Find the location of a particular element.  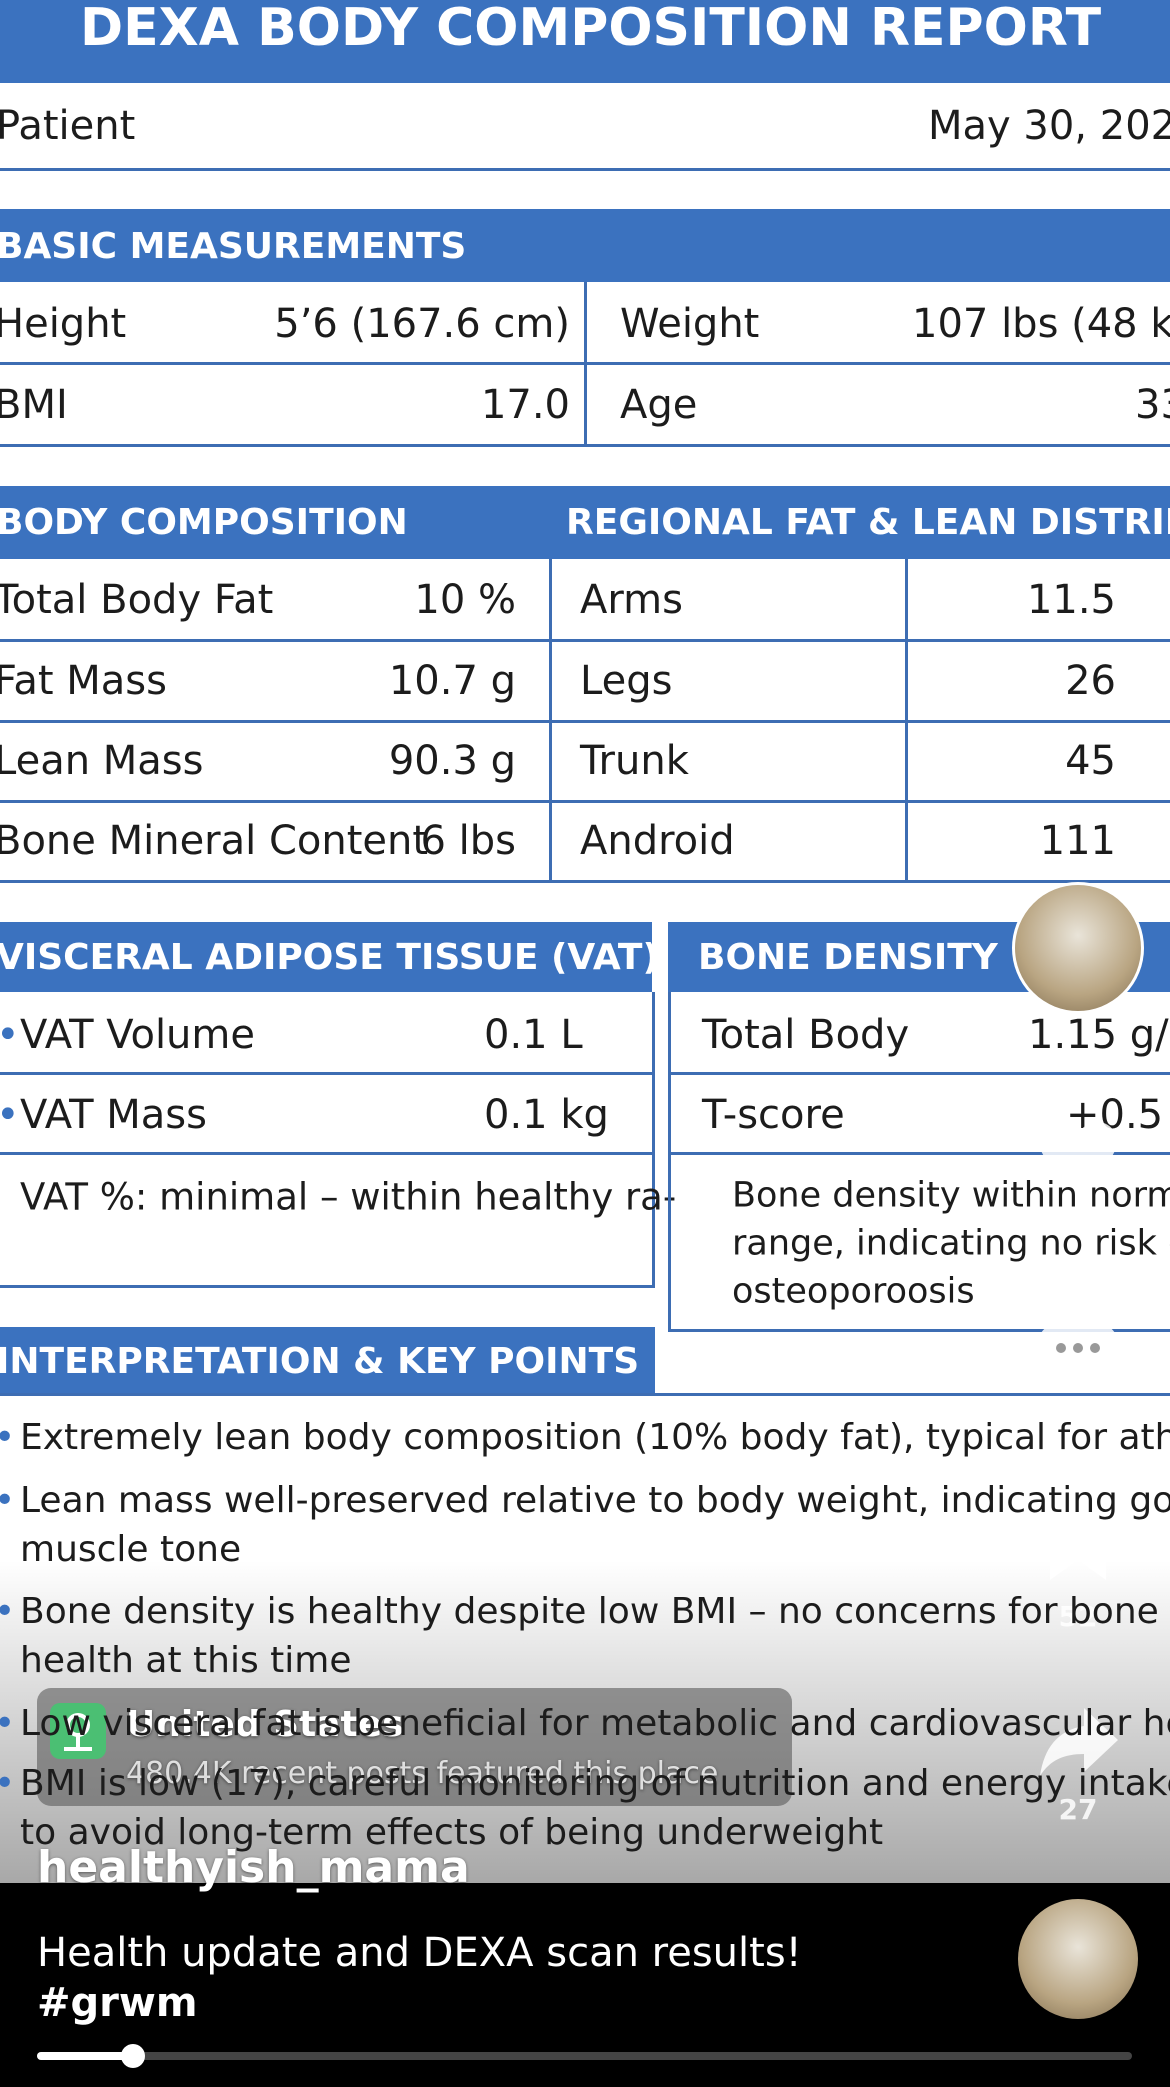

like-count: 984 is located at coordinates (1078, 1224).